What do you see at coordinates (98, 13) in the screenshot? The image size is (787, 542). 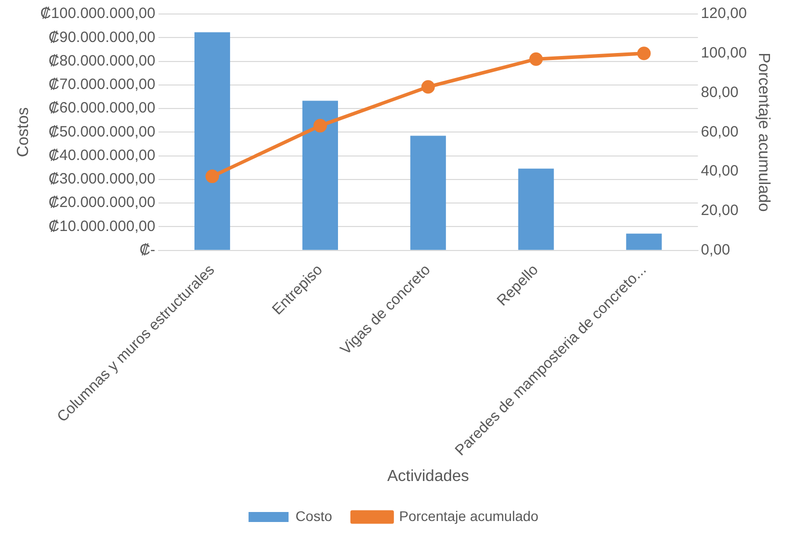 I see `y-tick-label: ₡100.000.000,00` at bounding box center [98, 13].